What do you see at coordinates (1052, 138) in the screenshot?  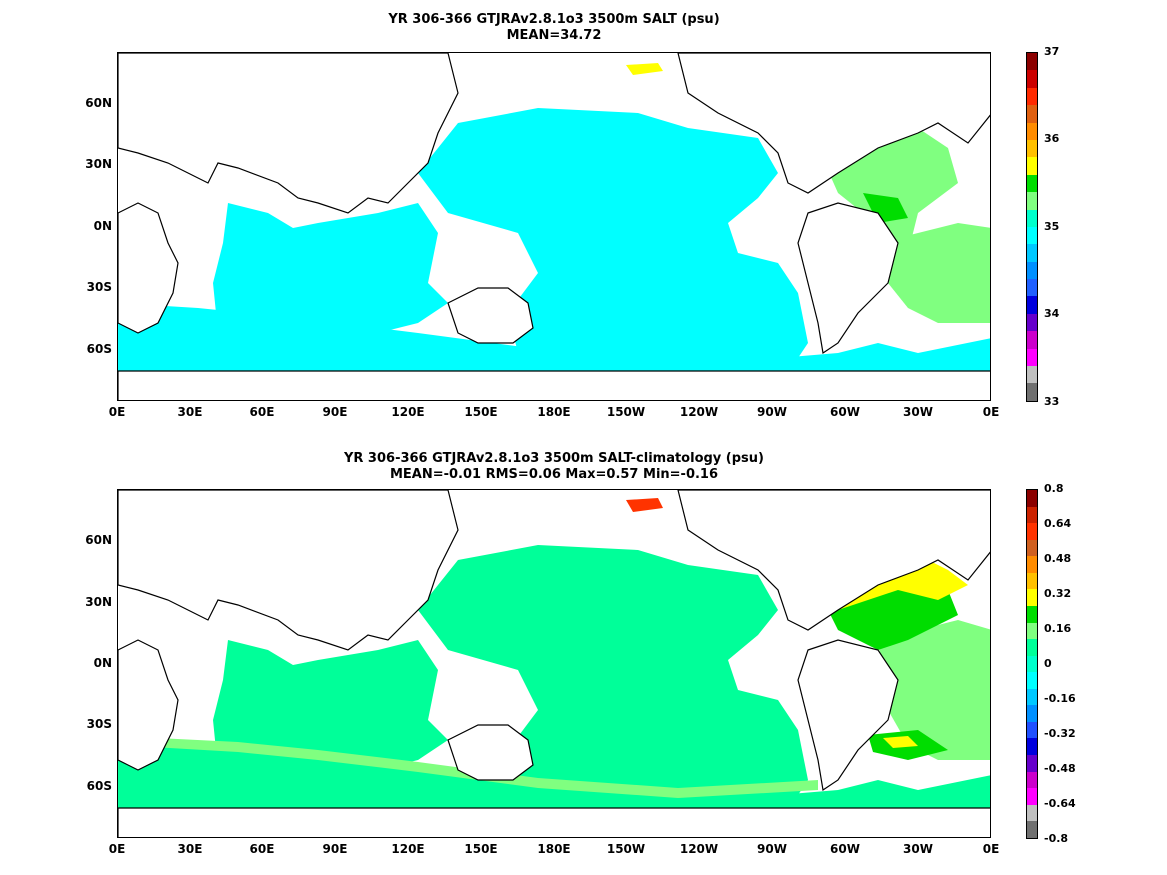 I see `colorbar-label: 36` at bounding box center [1052, 138].